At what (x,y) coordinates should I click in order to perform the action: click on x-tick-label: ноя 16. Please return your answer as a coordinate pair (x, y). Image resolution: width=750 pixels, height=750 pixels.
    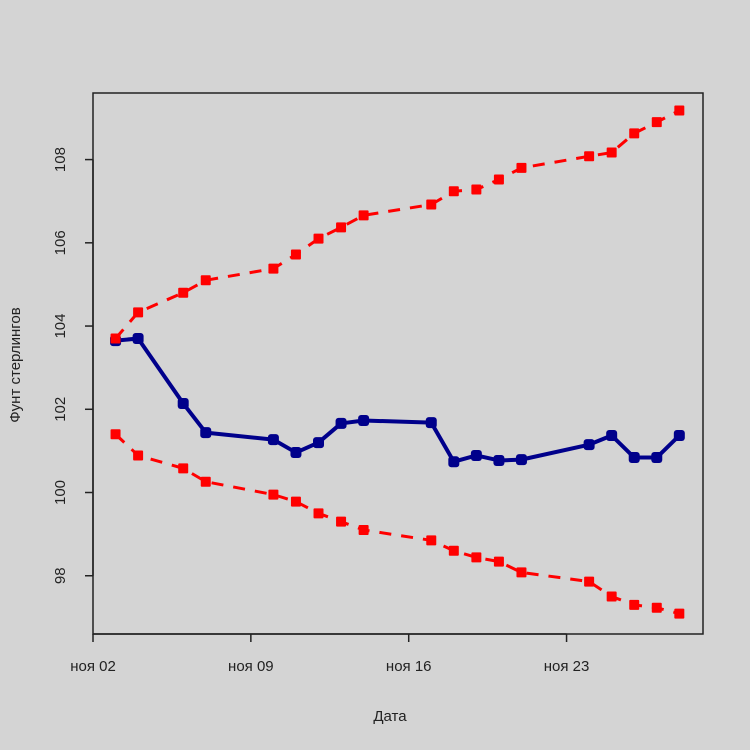
    Looking at the image, I should click on (409, 666).